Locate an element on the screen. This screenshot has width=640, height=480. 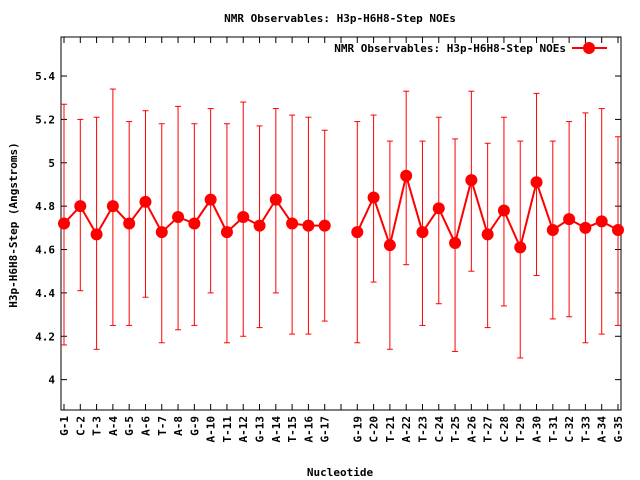
x-tick-label: T-21 is located at coordinates (390, 429).